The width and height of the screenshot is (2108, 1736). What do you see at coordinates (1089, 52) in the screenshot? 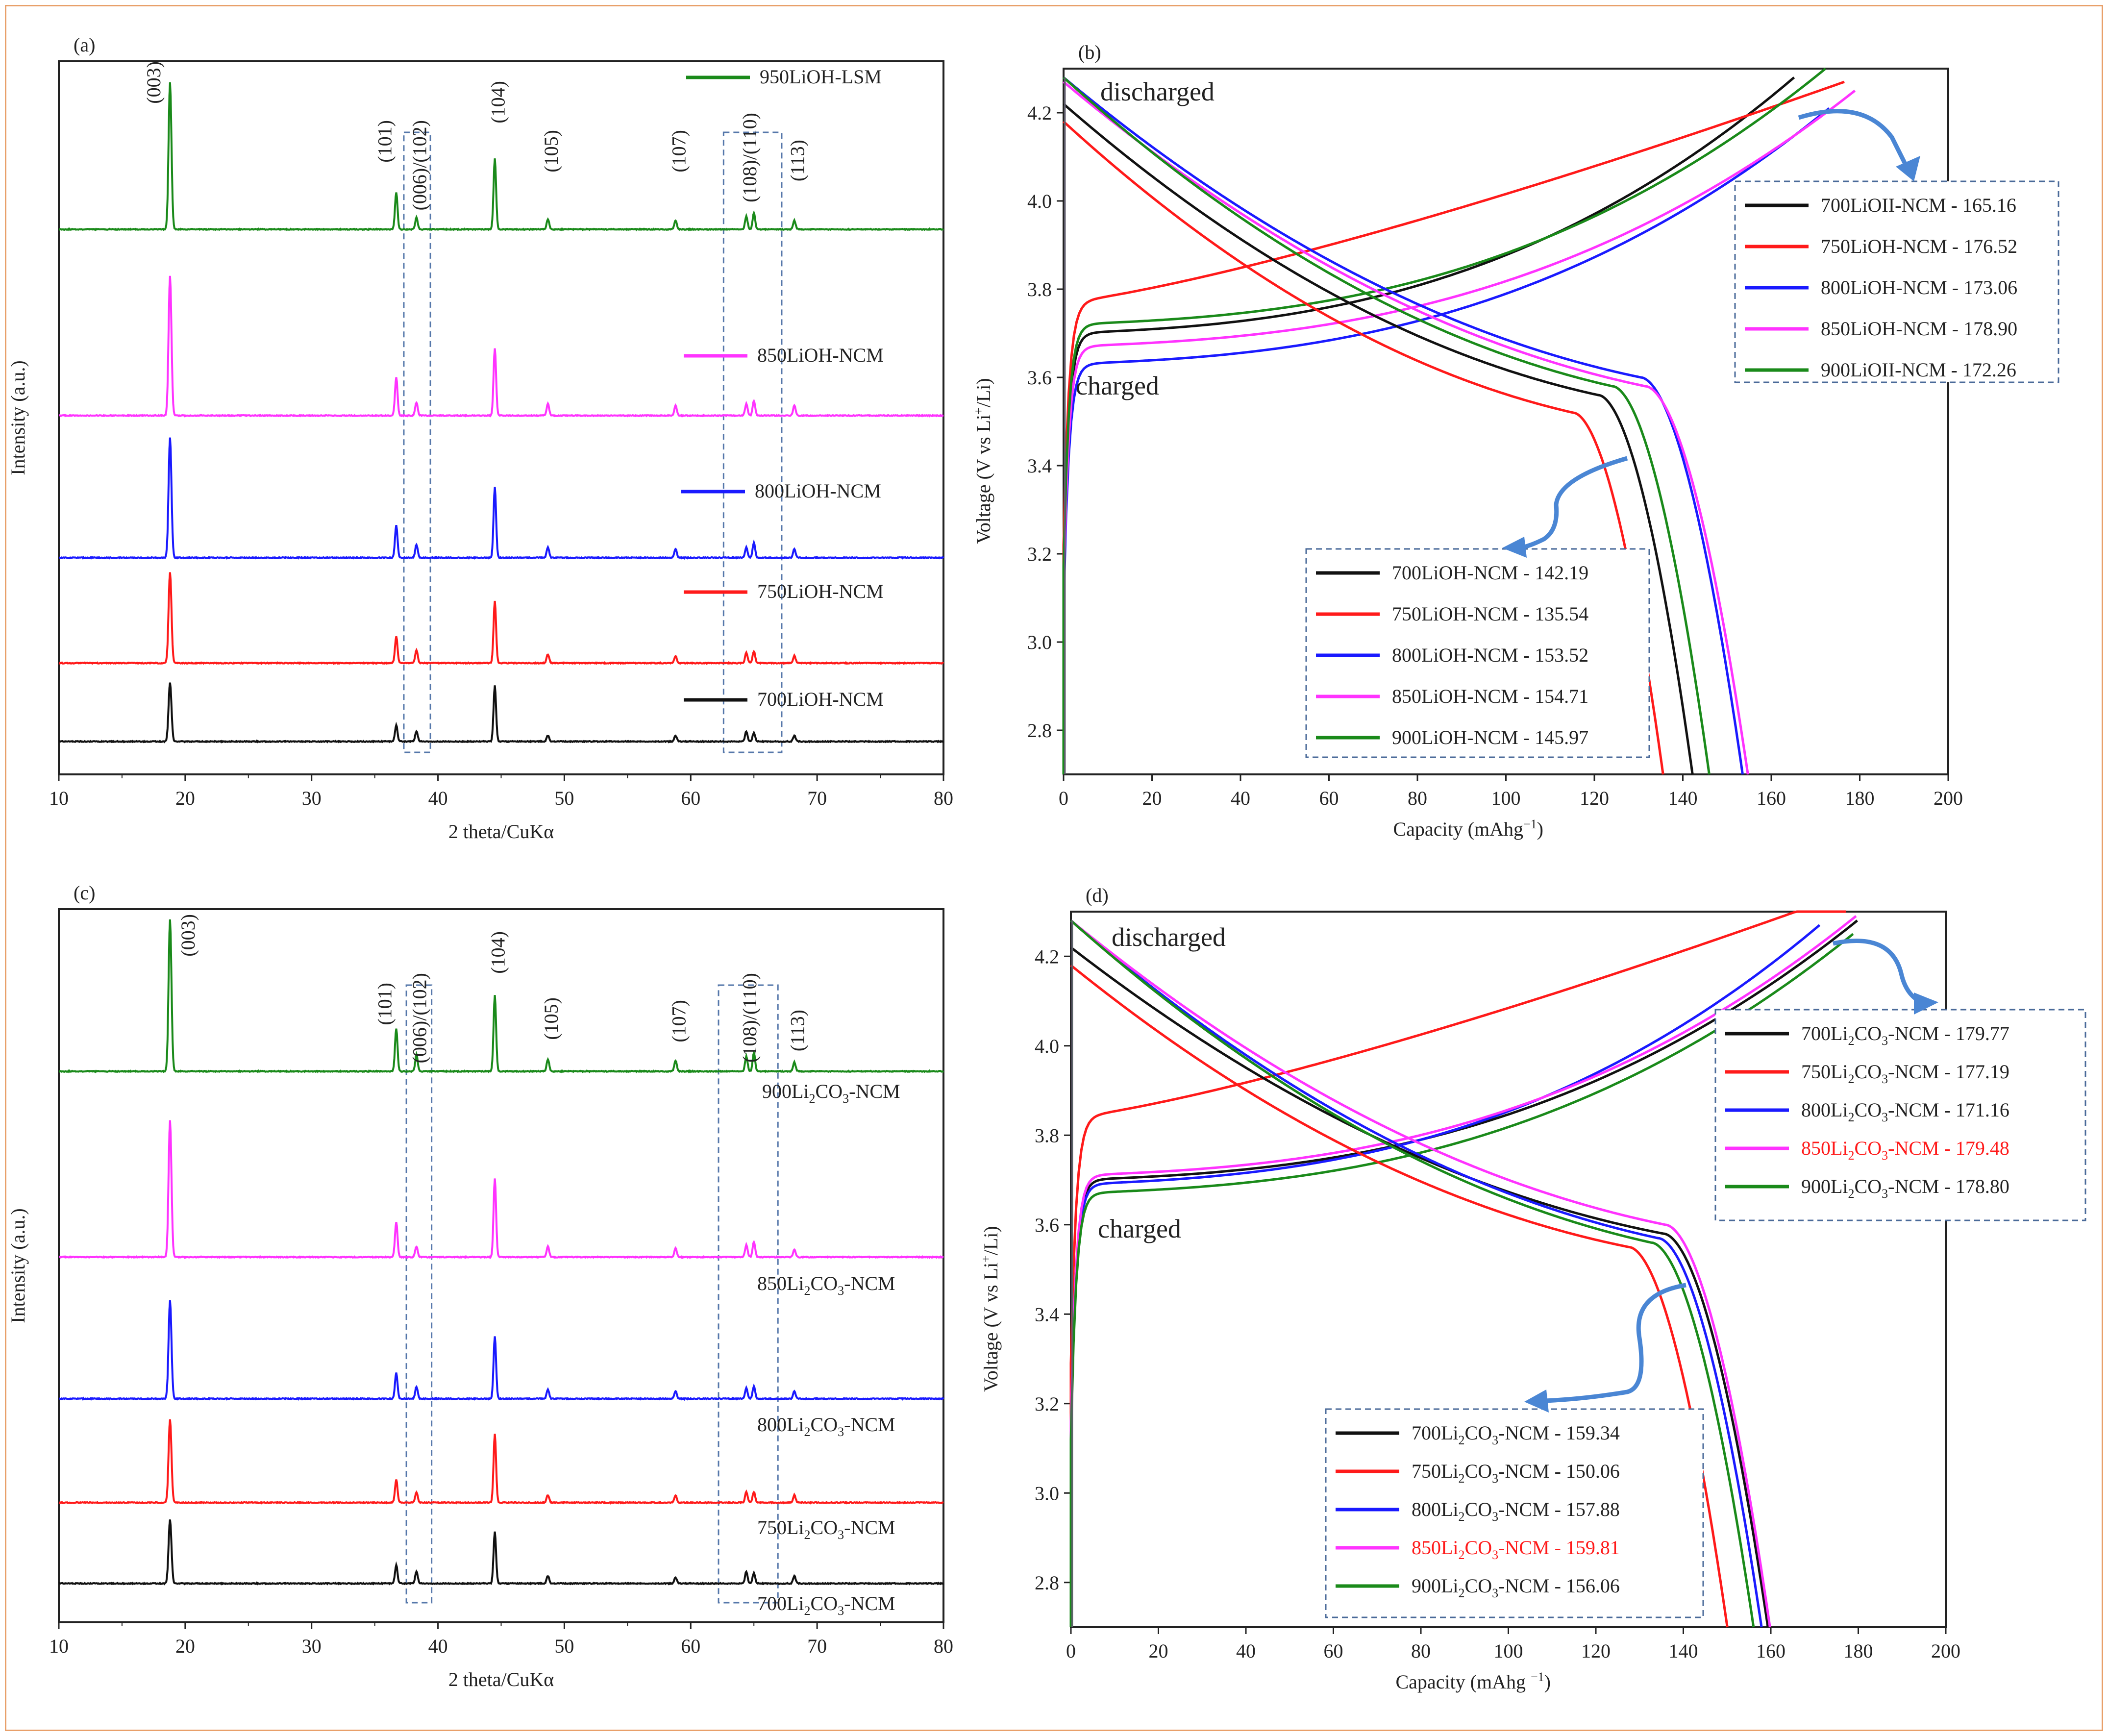
I see `panel-label: (b)` at bounding box center [1089, 52].